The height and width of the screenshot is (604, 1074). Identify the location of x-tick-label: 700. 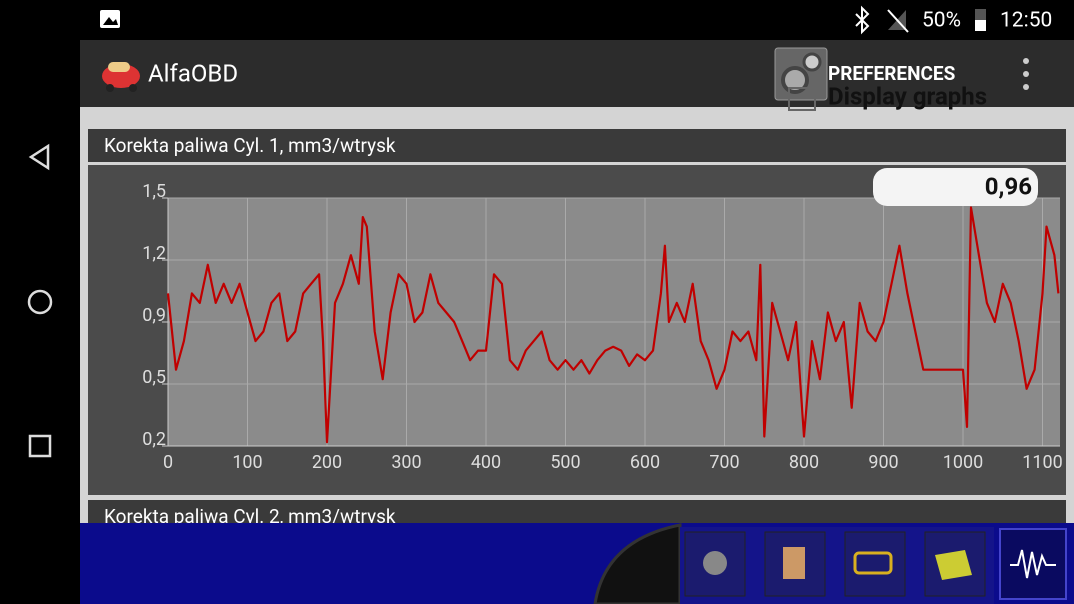
(724, 462).